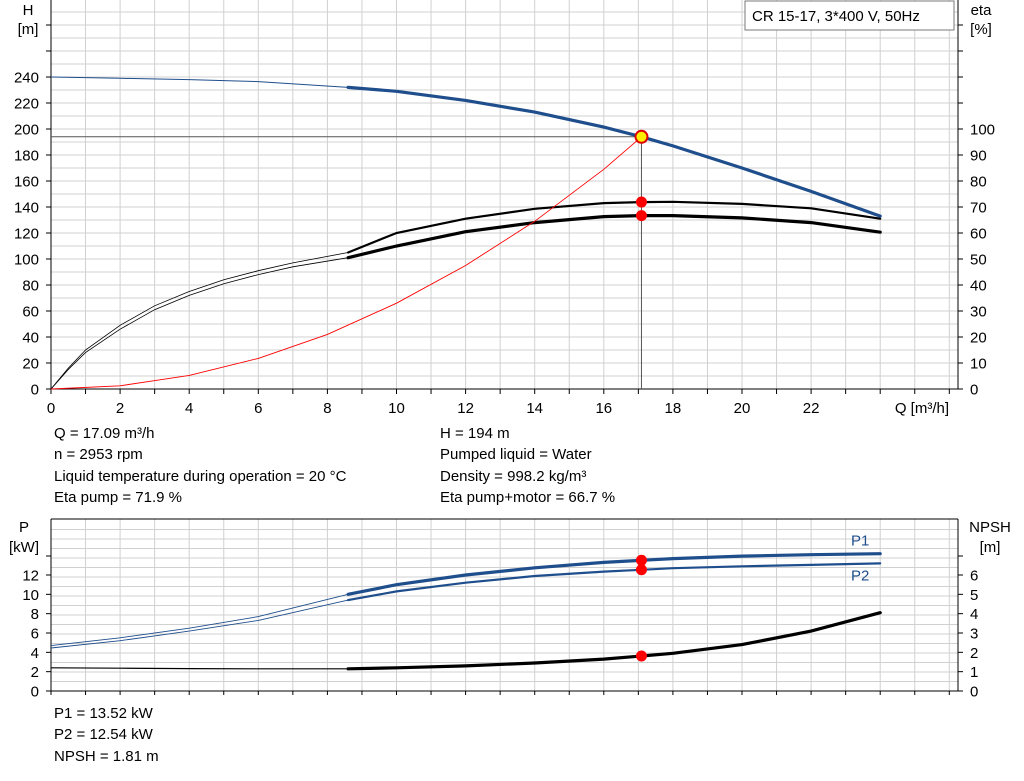 This screenshot has width=1024, height=781. Describe the element at coordinates (982, 130) in the screenshot. I see `right-tick-label: 100` at that location.